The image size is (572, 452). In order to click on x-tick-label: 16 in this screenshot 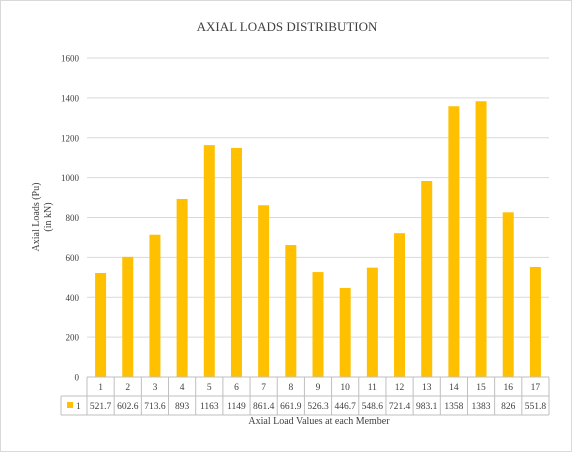, I will do `click(508, 388)`.